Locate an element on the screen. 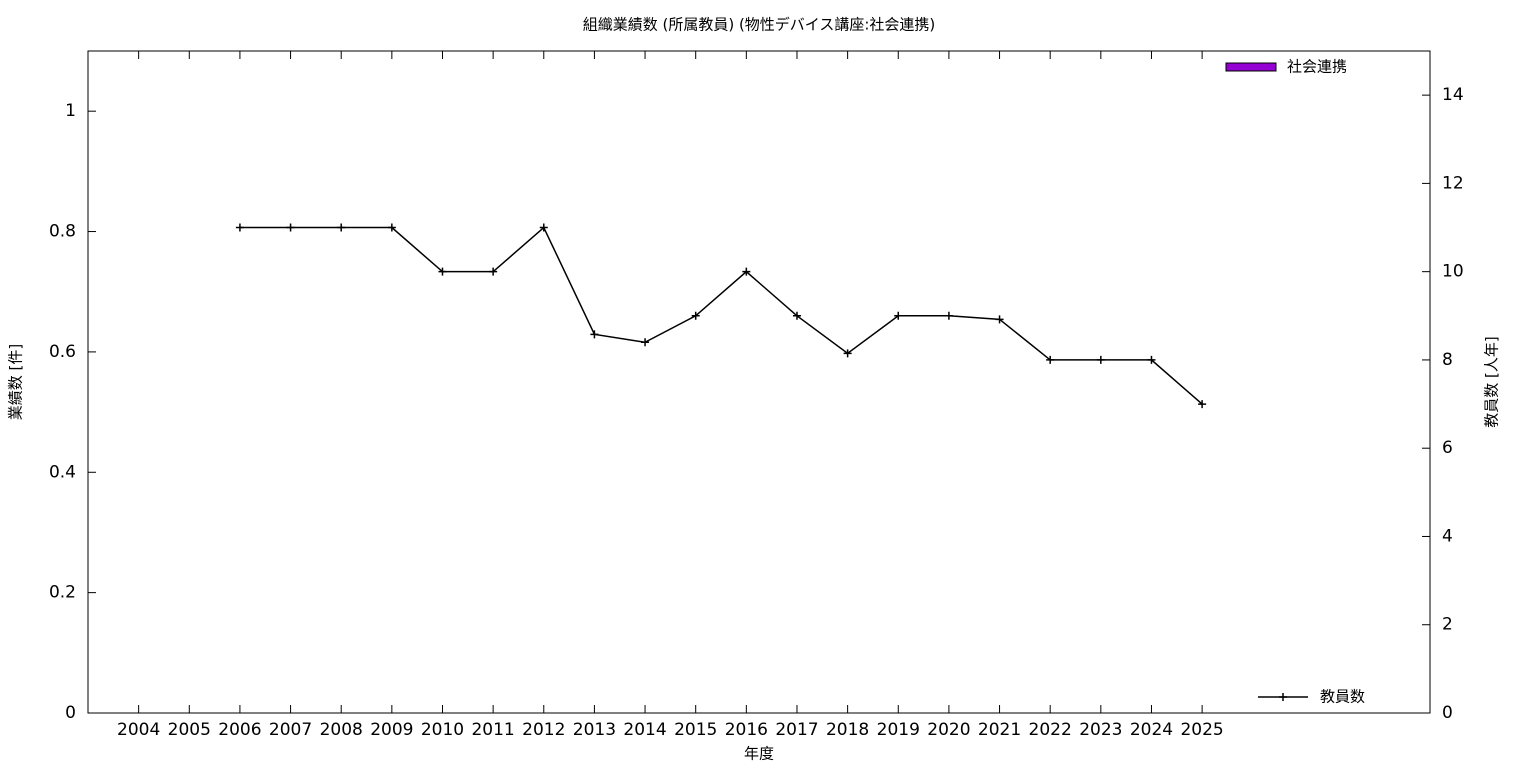 The image size is (1536, 772). x-tick-label: 2024 is located at coordinates (1151, 730).